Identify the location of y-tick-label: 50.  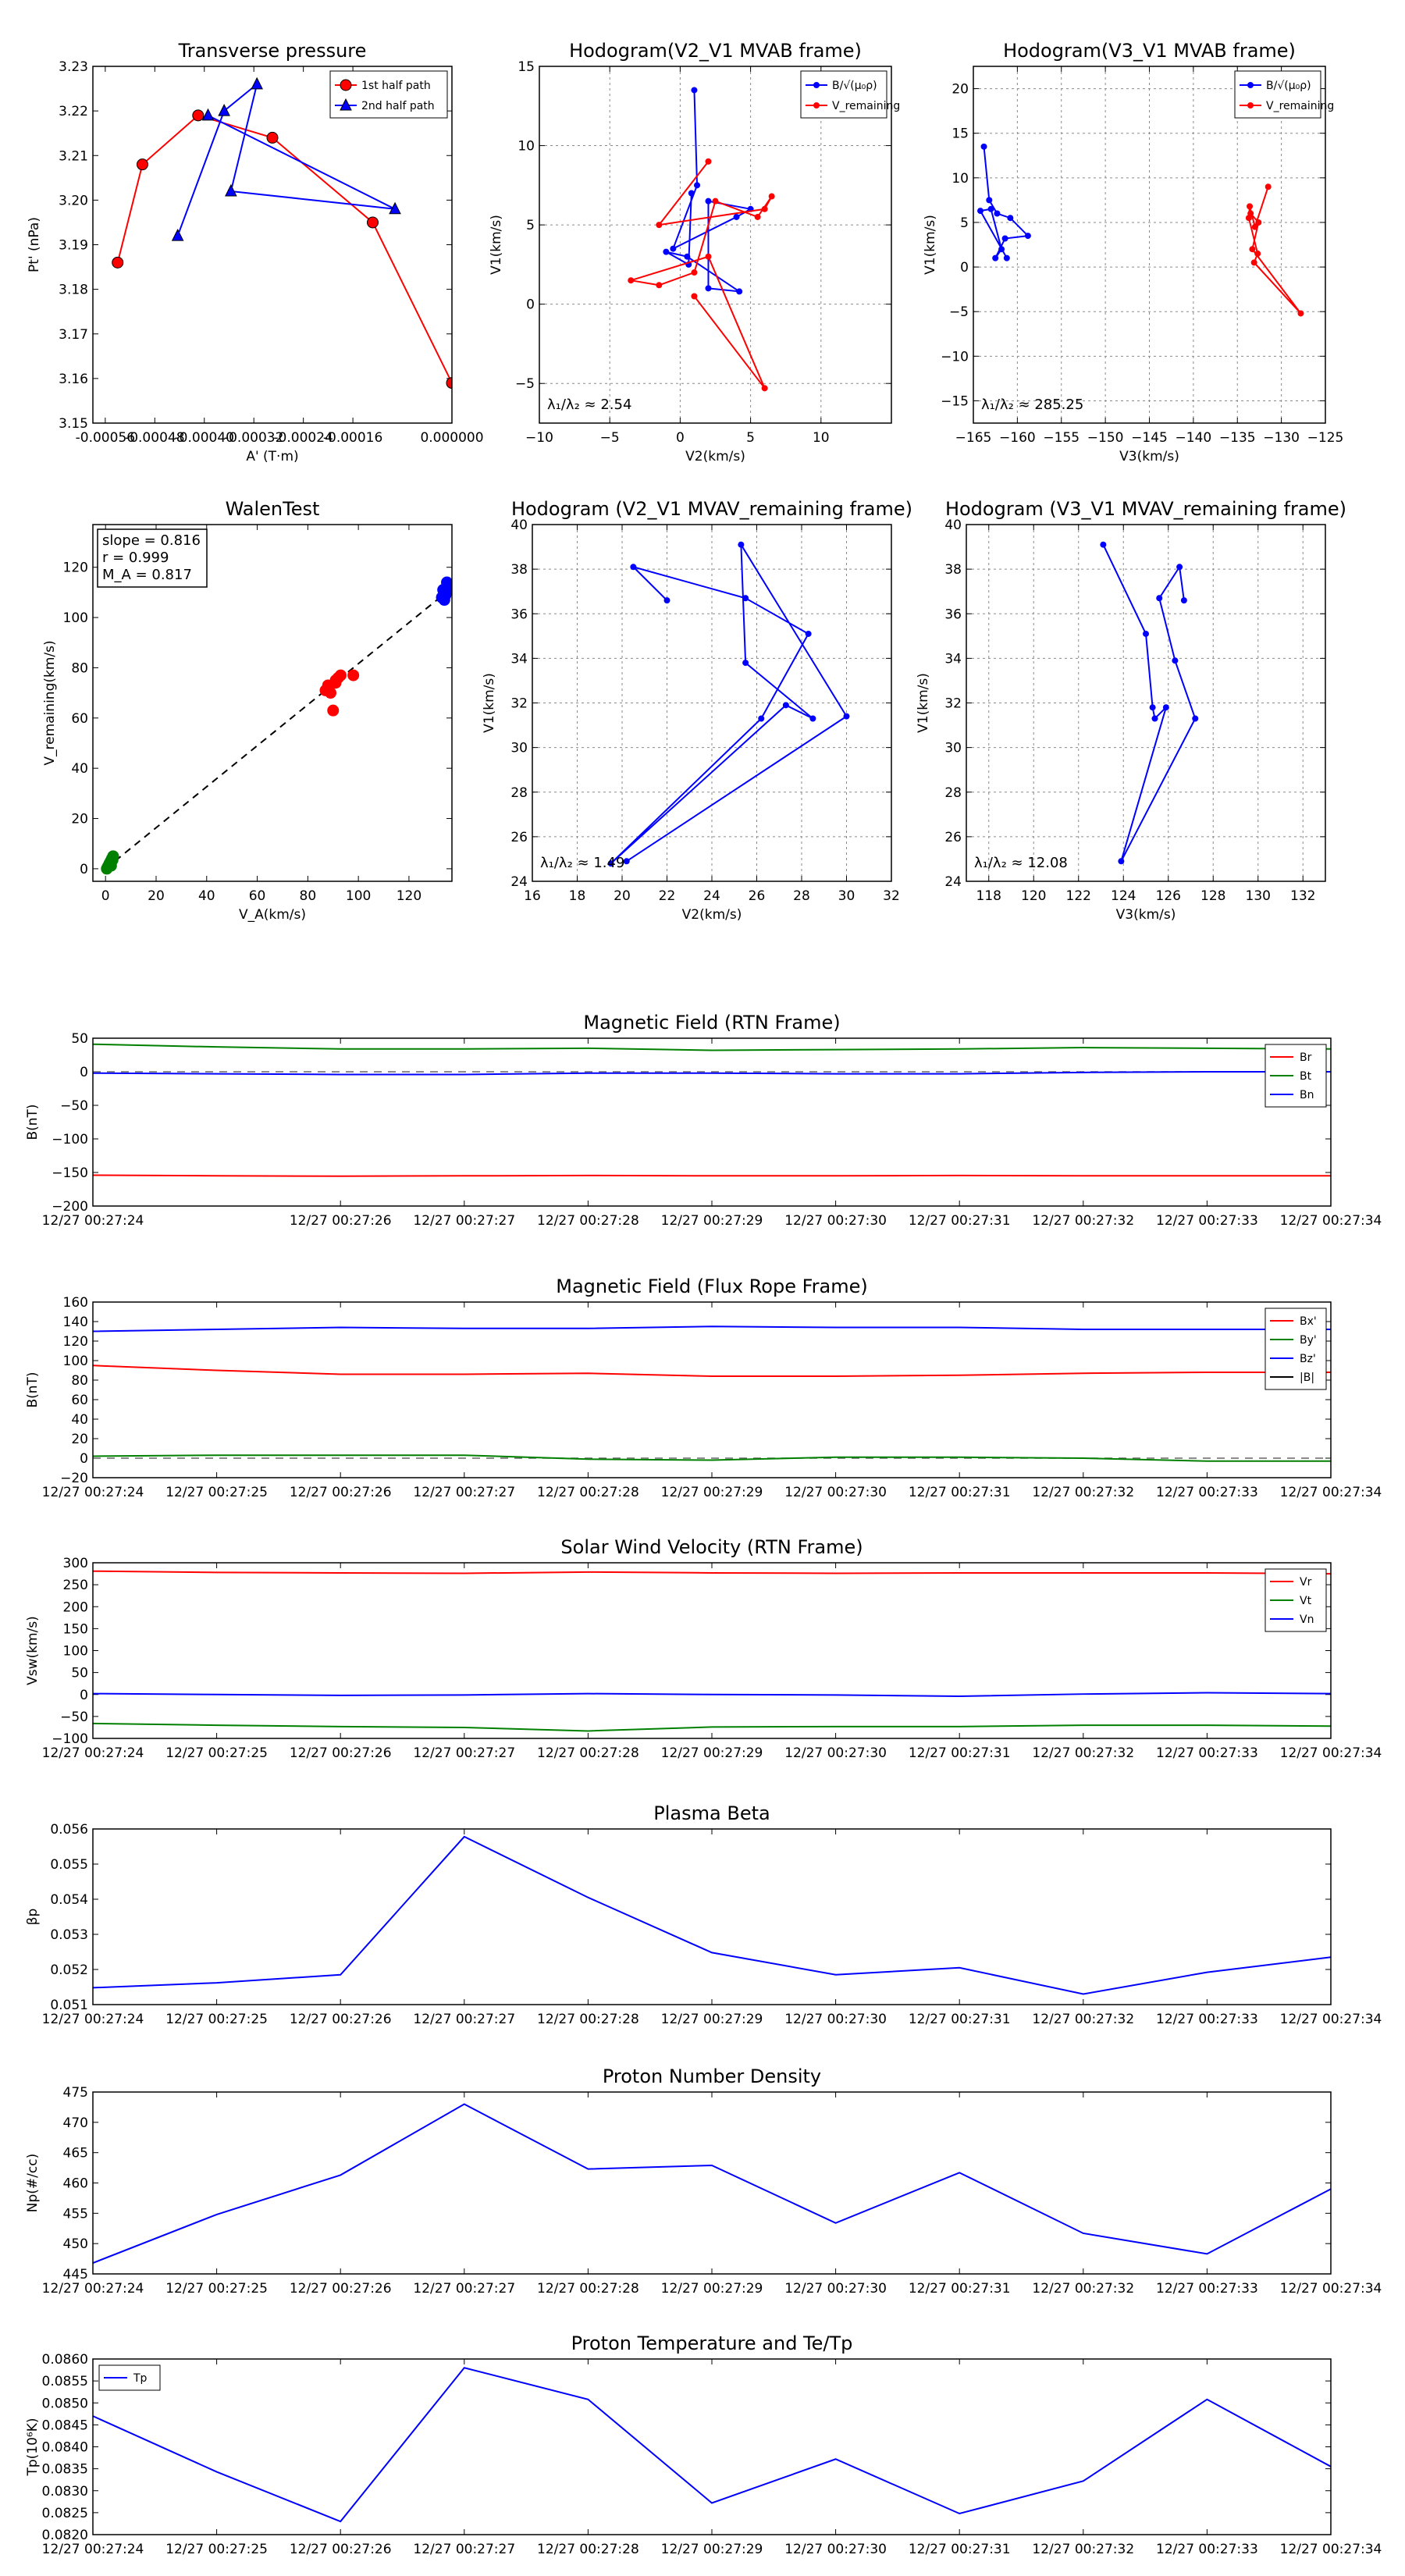
(80, 1039).